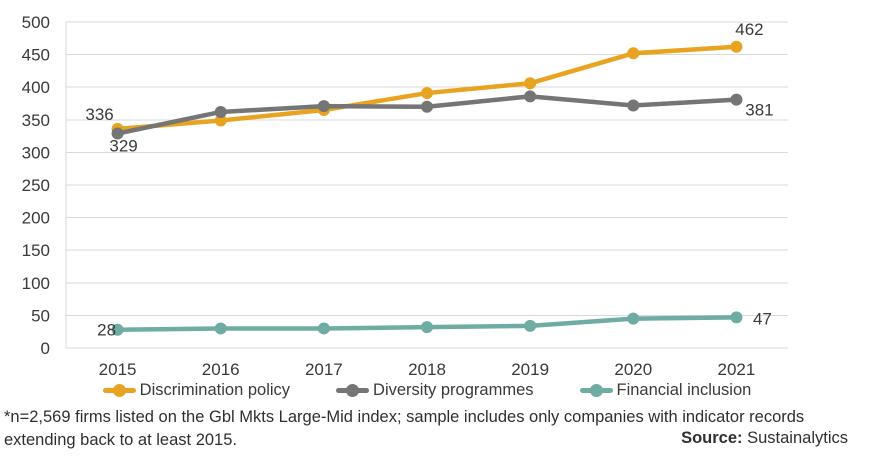 This screenshot has width=877, height=462. What do you see at coordinates (36, 55) in the screenshot?
I see `y-tick-label: 450` at bounding box center [36, 55].